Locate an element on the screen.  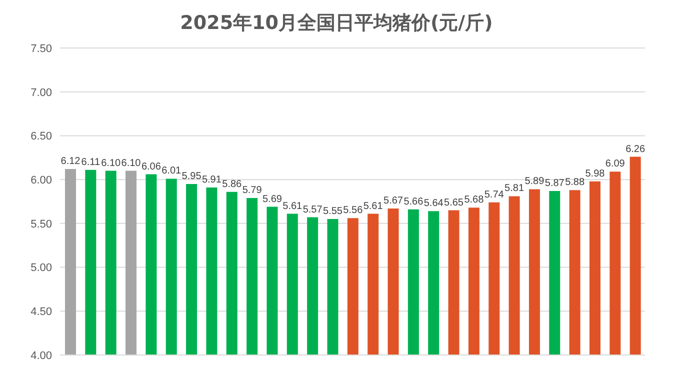
y-tick-label: 5.50 is located at coordinates (41, 224).